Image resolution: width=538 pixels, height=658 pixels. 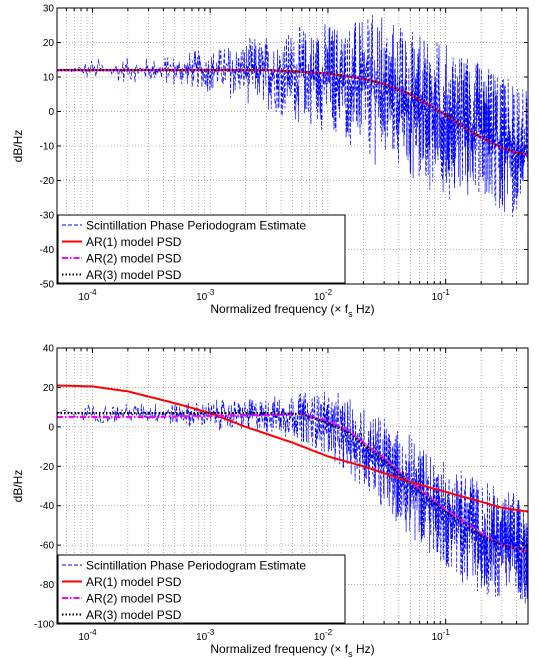 I want to click on y-tick-label: 10, so click(x=49, y=78).